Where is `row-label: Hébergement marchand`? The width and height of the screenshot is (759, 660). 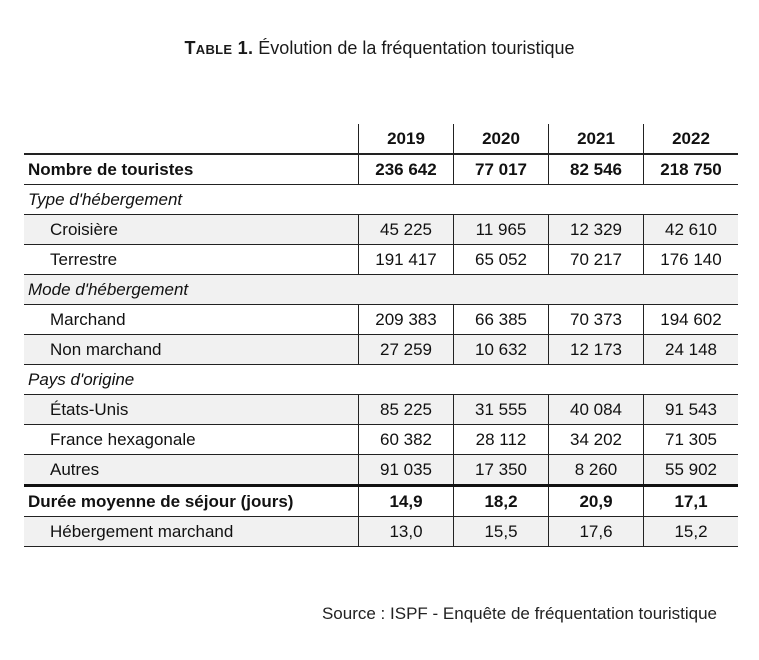
row-label: Hébergement marchand is located at coordinates (191, 531).